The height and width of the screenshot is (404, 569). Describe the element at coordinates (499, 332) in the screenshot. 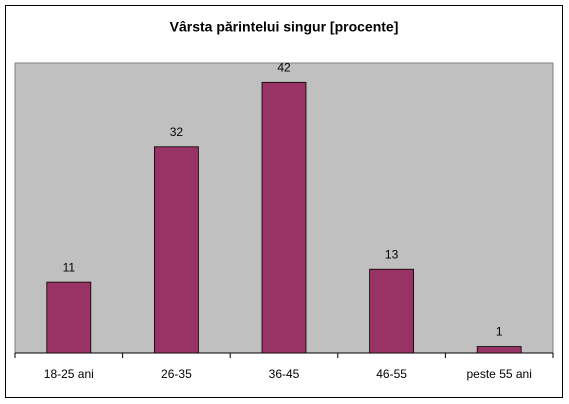

I see `data-label: 1` at that location.